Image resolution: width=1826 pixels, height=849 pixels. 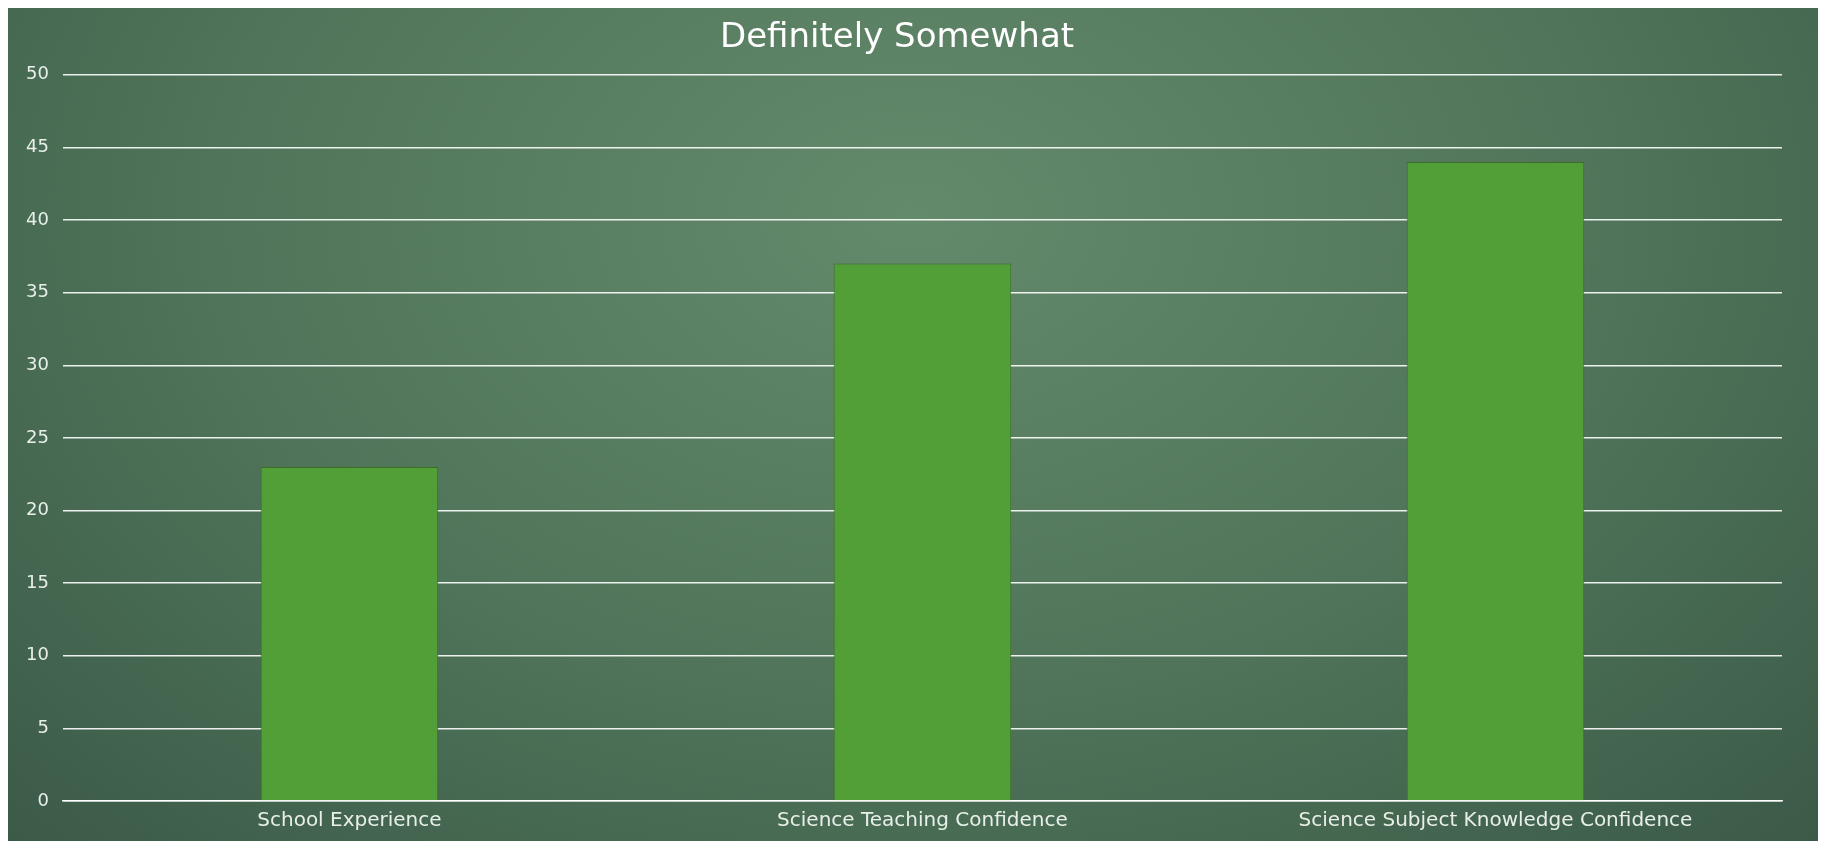 What do you see at coordinates (37, 509) in the screenshot?
I see `y-tick-label: 20` at bounding box center [37, 509].